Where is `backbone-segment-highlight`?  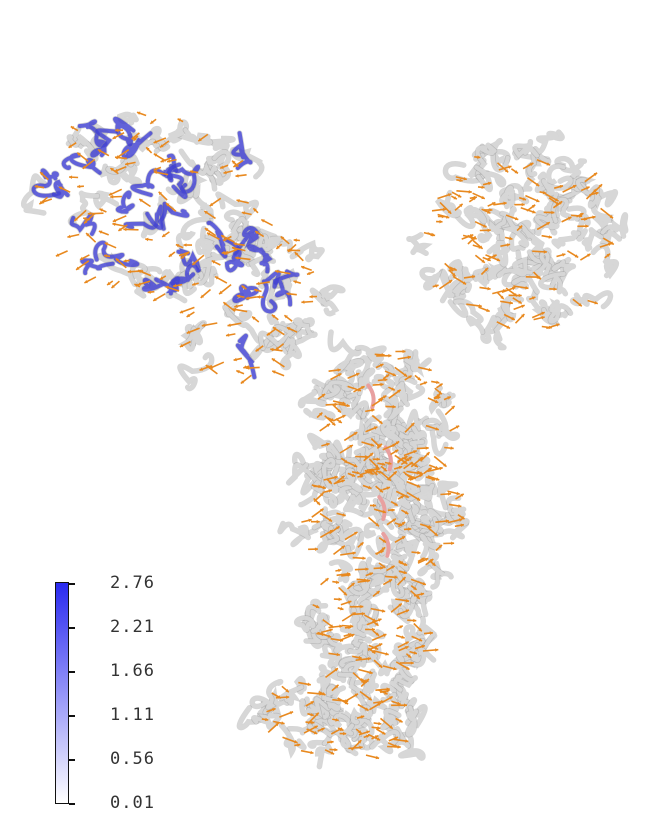
backbone-segment-highlight is located at coordinates (382, 508).